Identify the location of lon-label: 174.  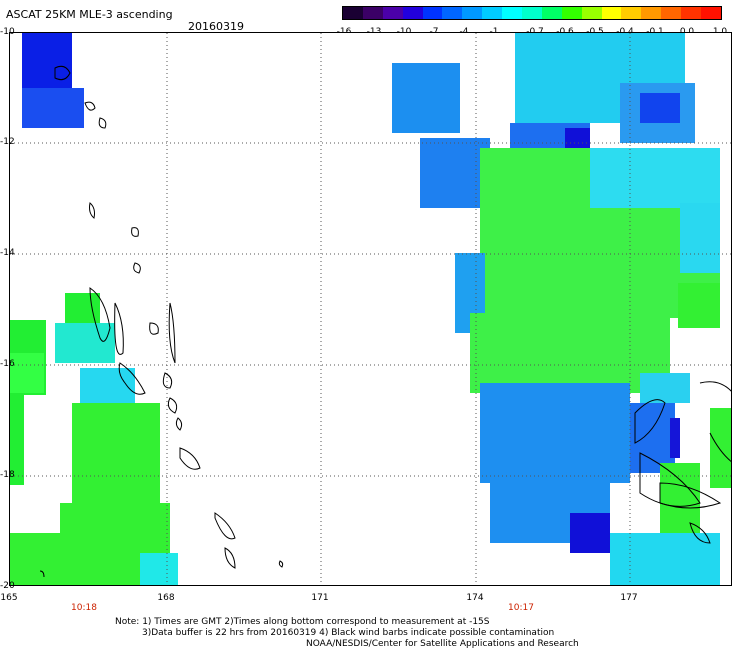
(475, 598).